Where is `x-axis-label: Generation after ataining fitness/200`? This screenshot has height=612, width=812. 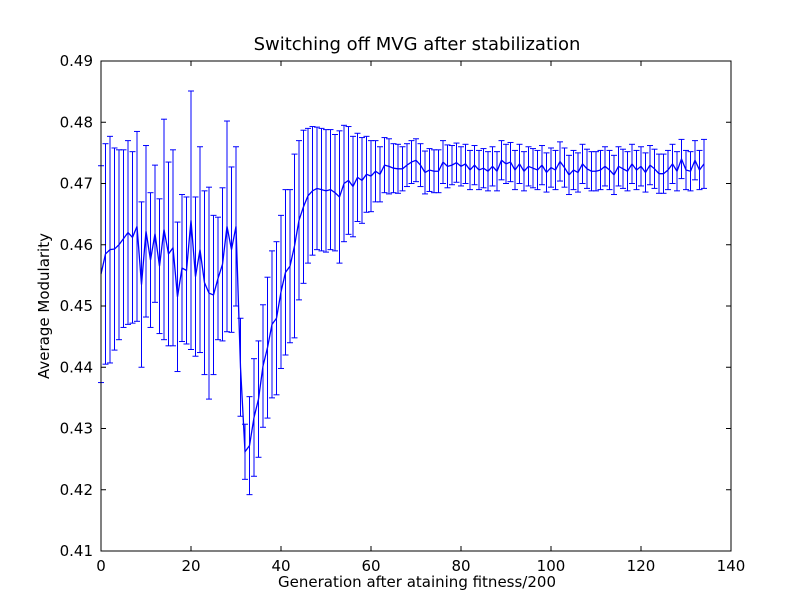
x-axis-label: Generation after ataining fitness/200 is located at coordinates (417, 582).